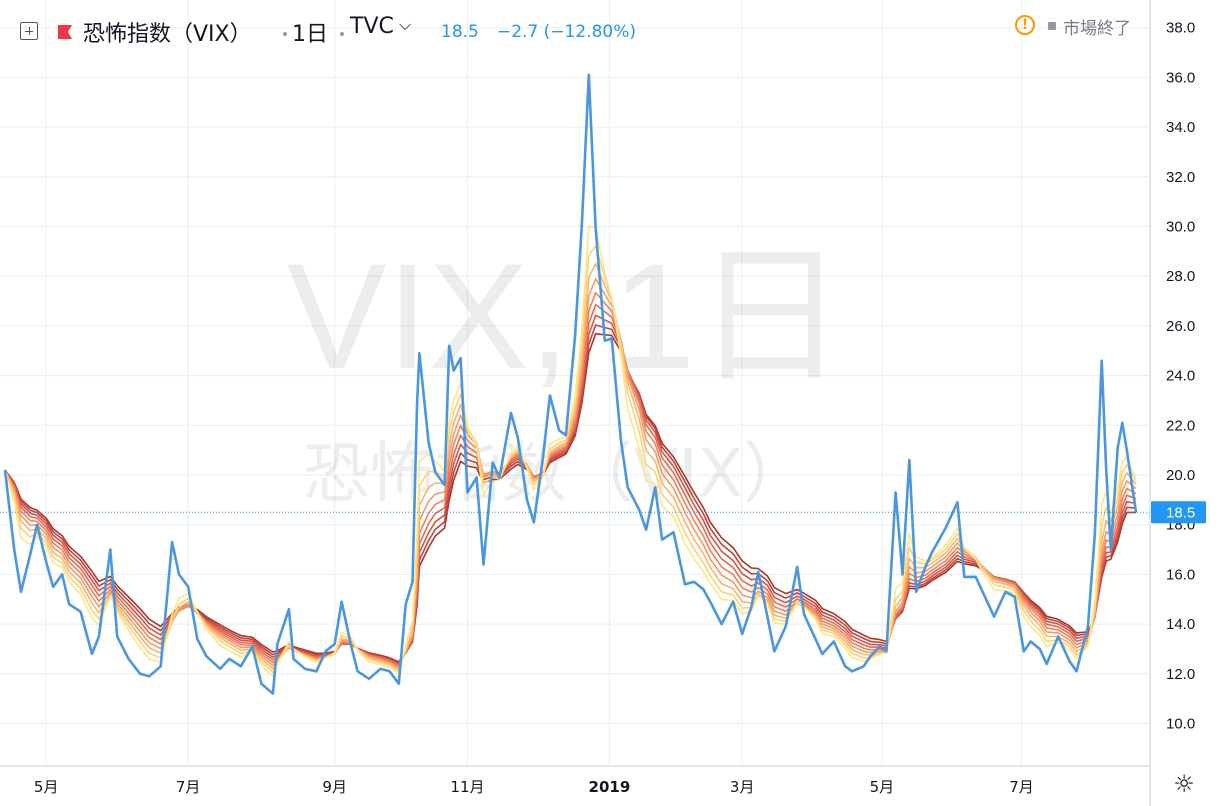  Describe the element at coordinates (1180, 425) in the screenshot. I see `y-tick-label: 22.0` at that location.